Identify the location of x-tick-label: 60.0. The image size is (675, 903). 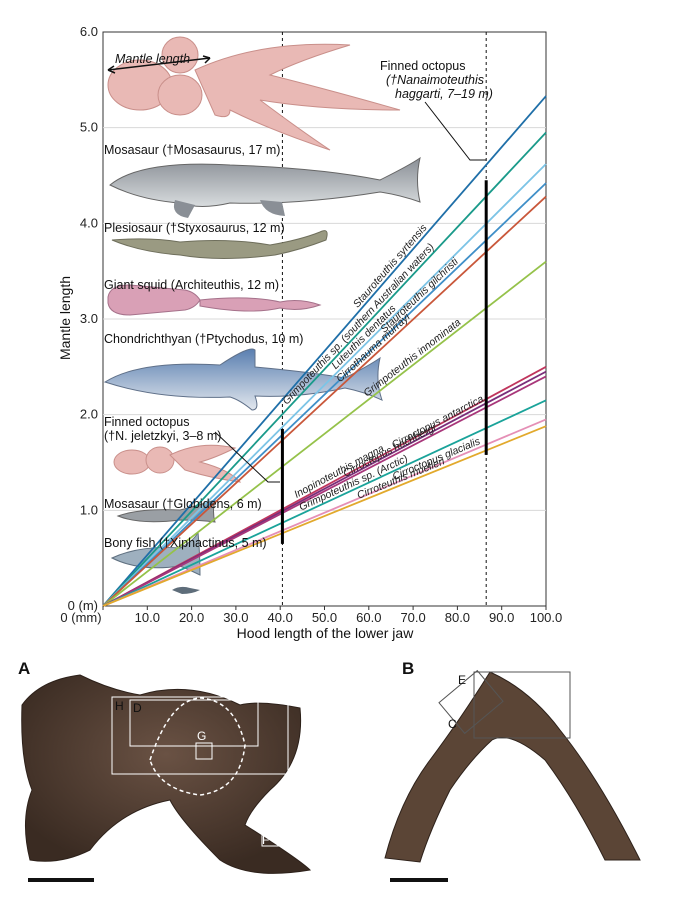
(368, 617).